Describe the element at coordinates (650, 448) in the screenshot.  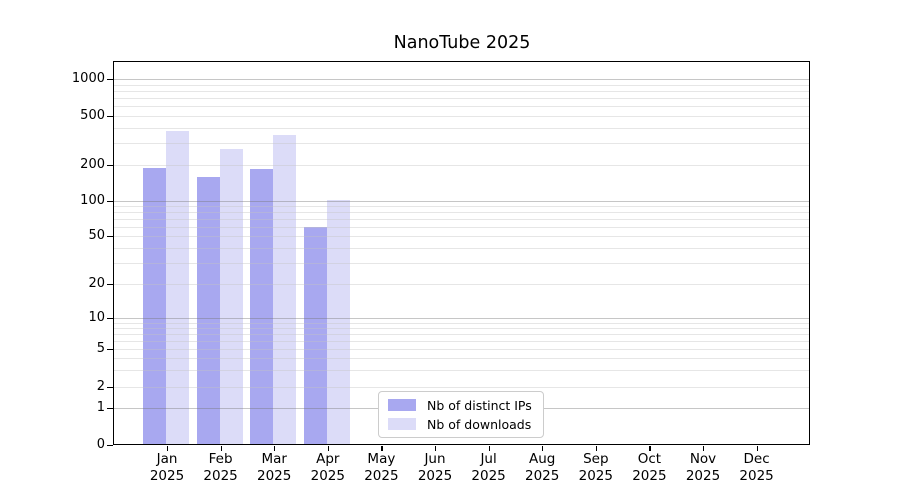
I see `x-tick-oct` at that location.